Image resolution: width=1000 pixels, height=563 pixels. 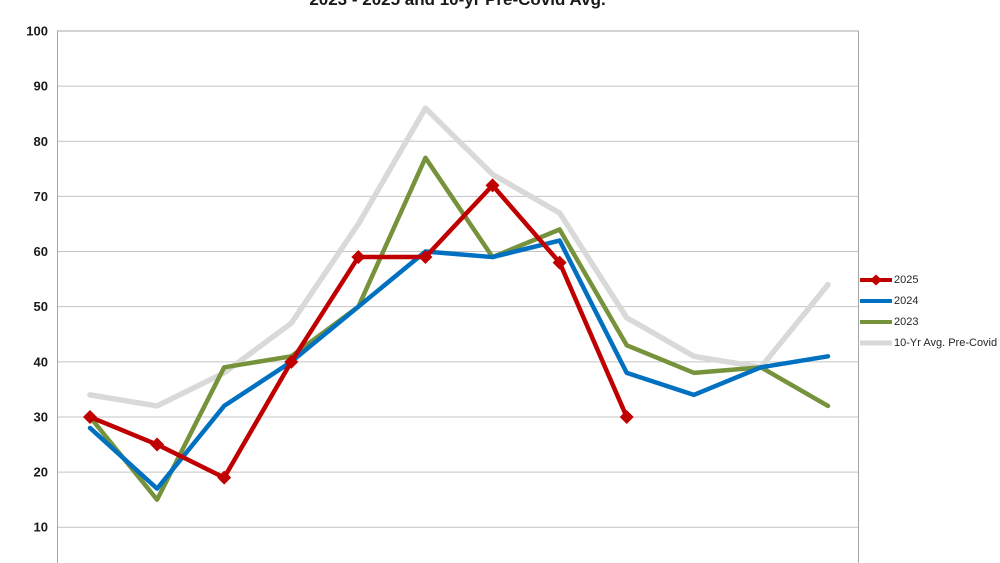 What do you see at coordinates (928, 279) in the screenshot?
I see `legend-item-2025: 2025` at bounding box center [928, 279].